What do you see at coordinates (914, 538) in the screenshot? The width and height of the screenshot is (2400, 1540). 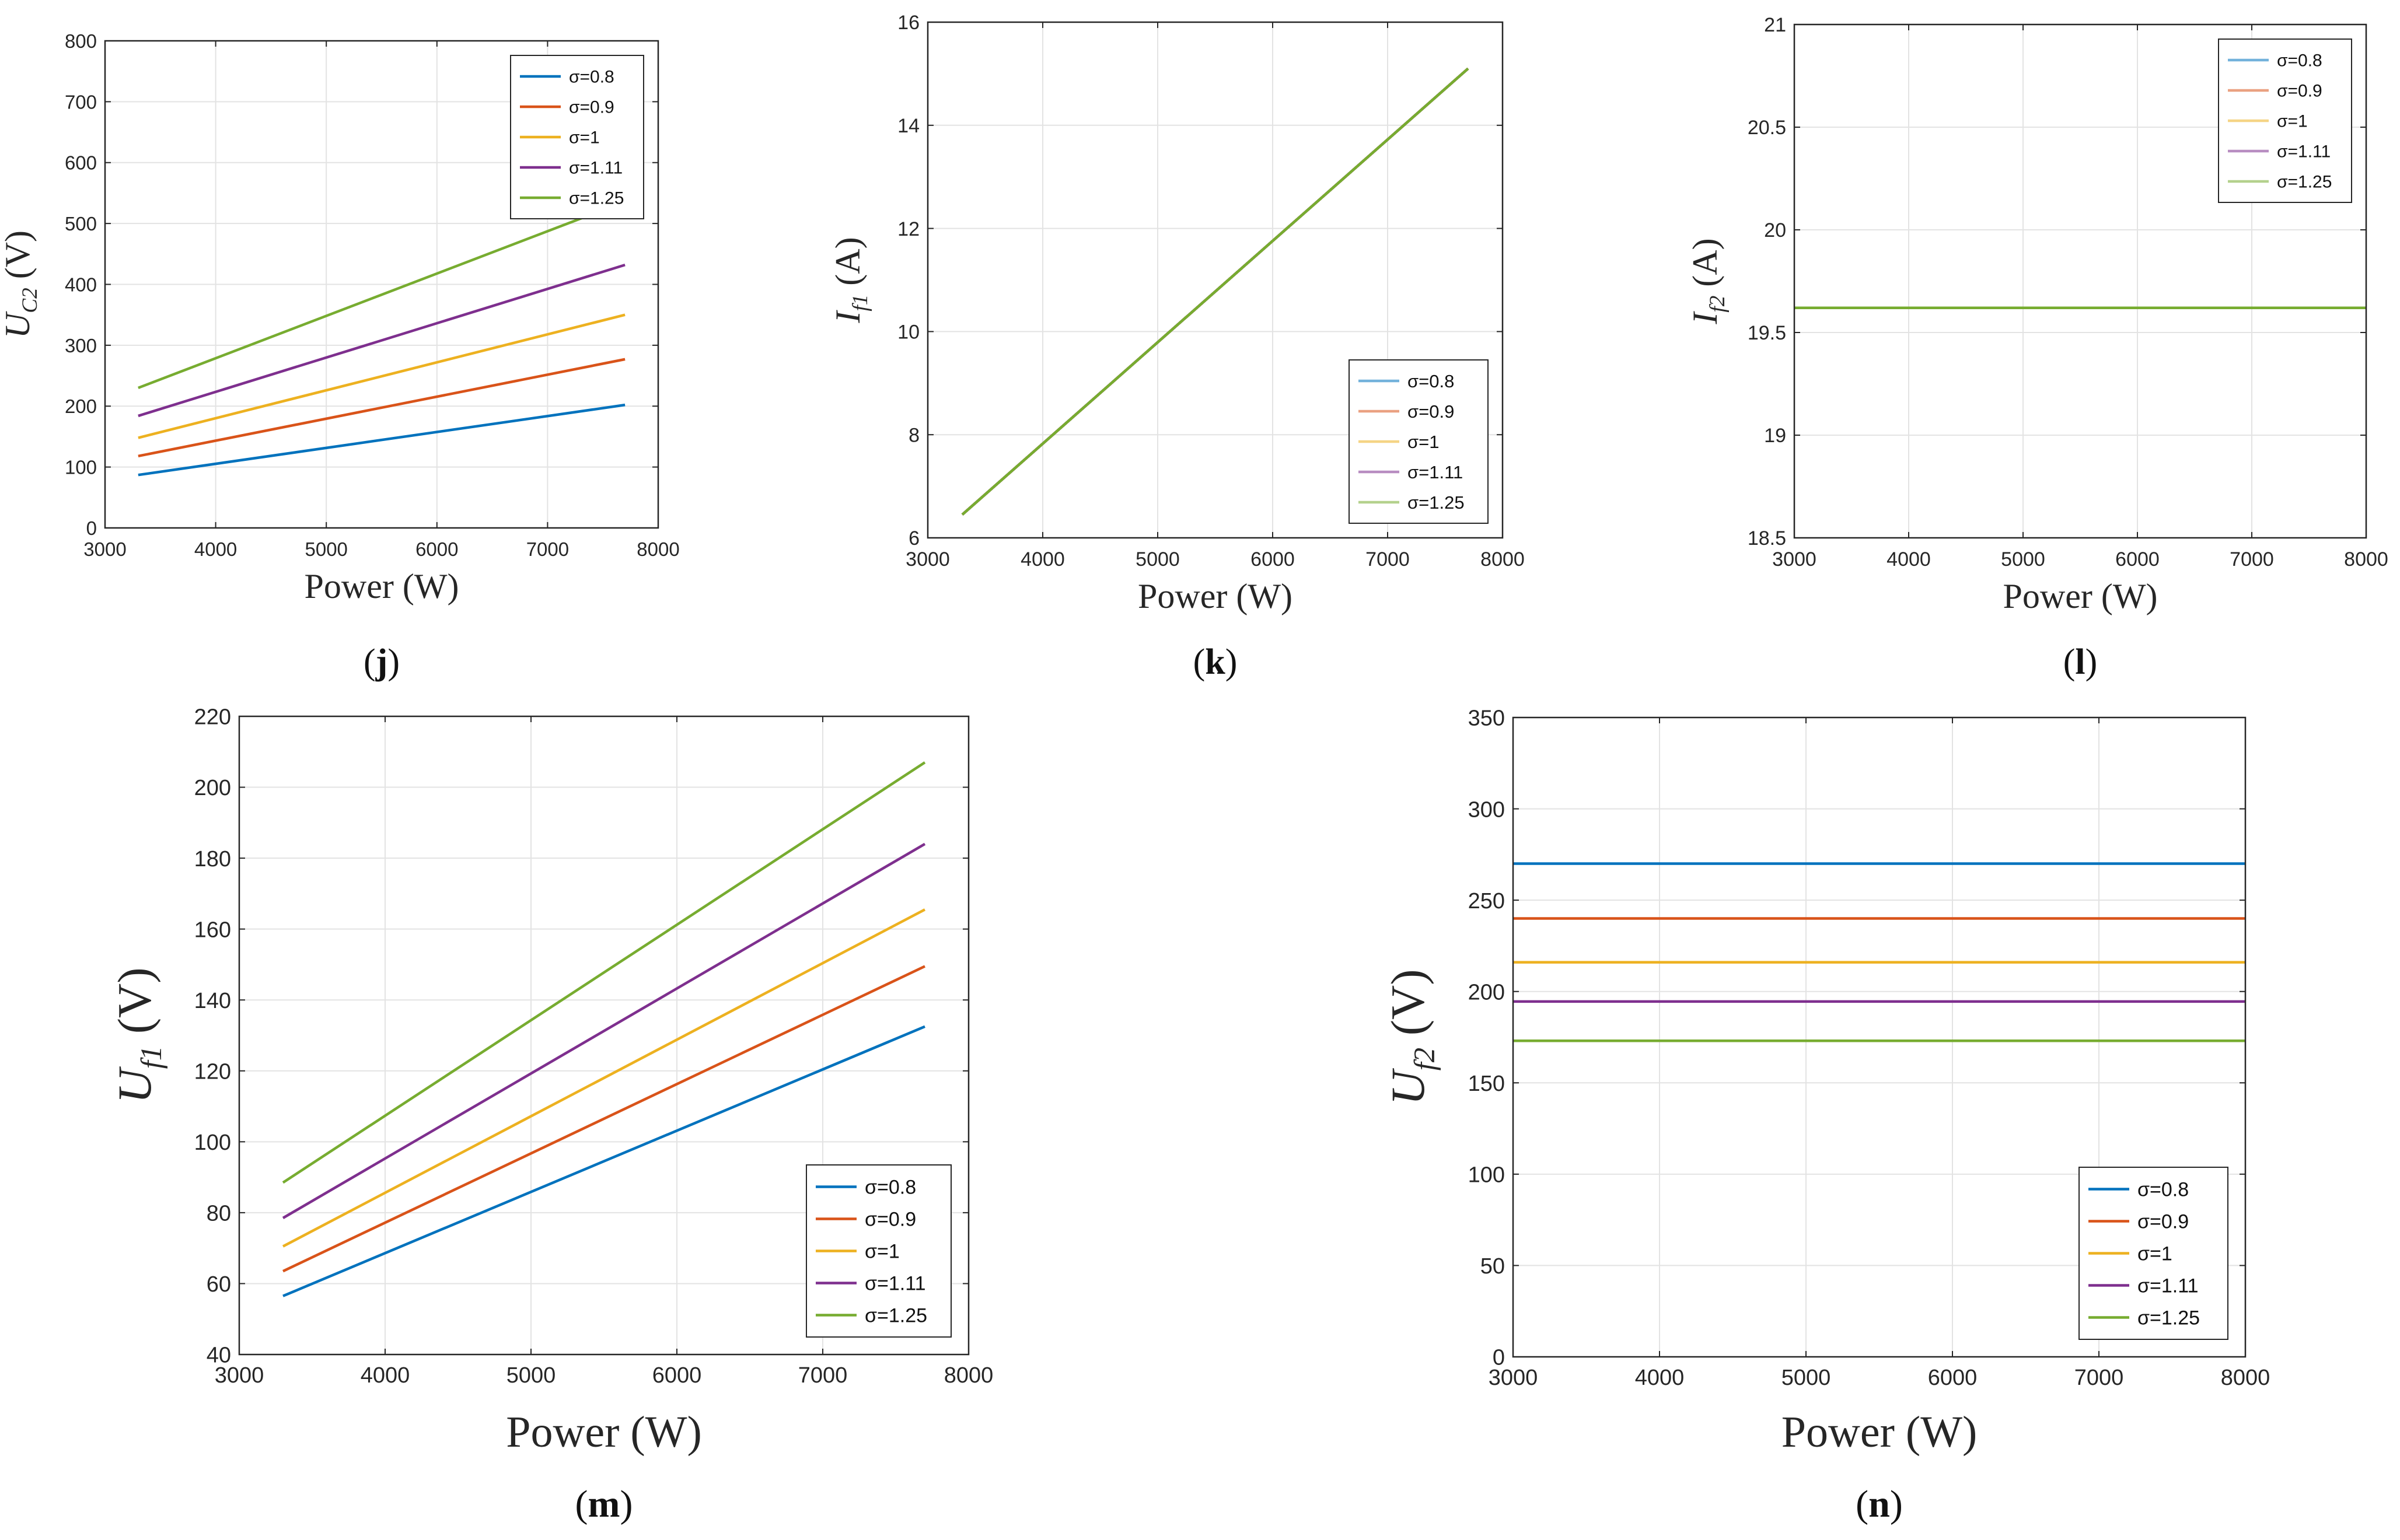 I see `y-tick-label: 6` at bounding box center [914, 538].